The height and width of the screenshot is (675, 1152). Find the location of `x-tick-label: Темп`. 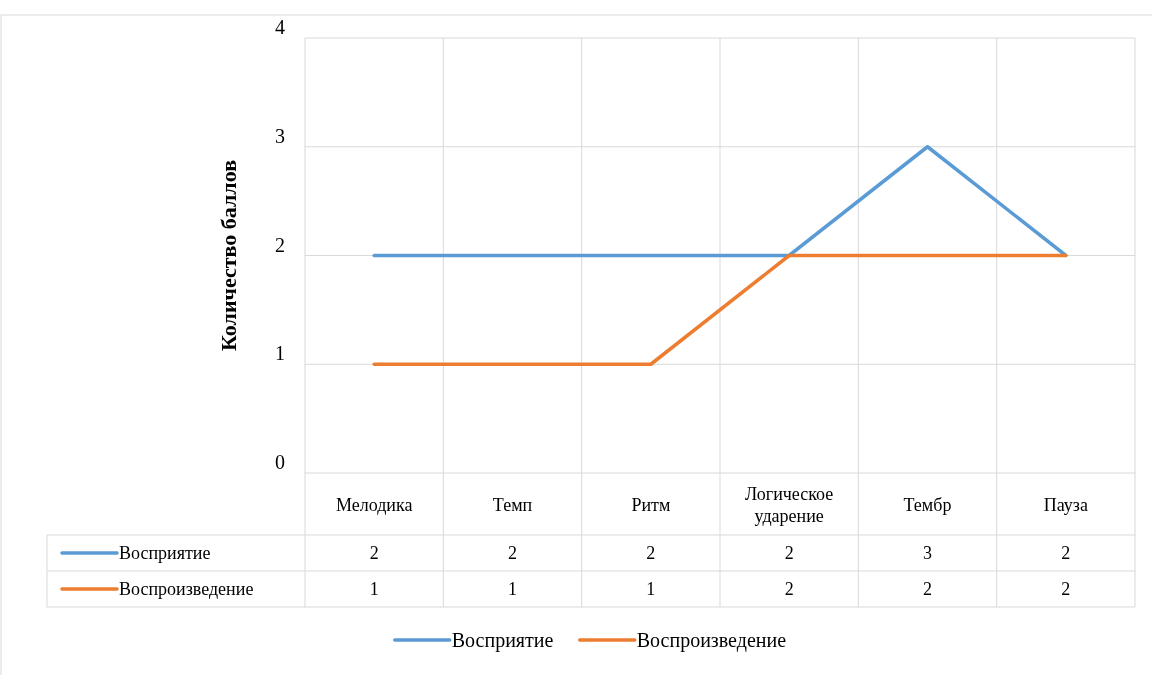

x-tick-label: Темп is located at coordinates (512, 505).